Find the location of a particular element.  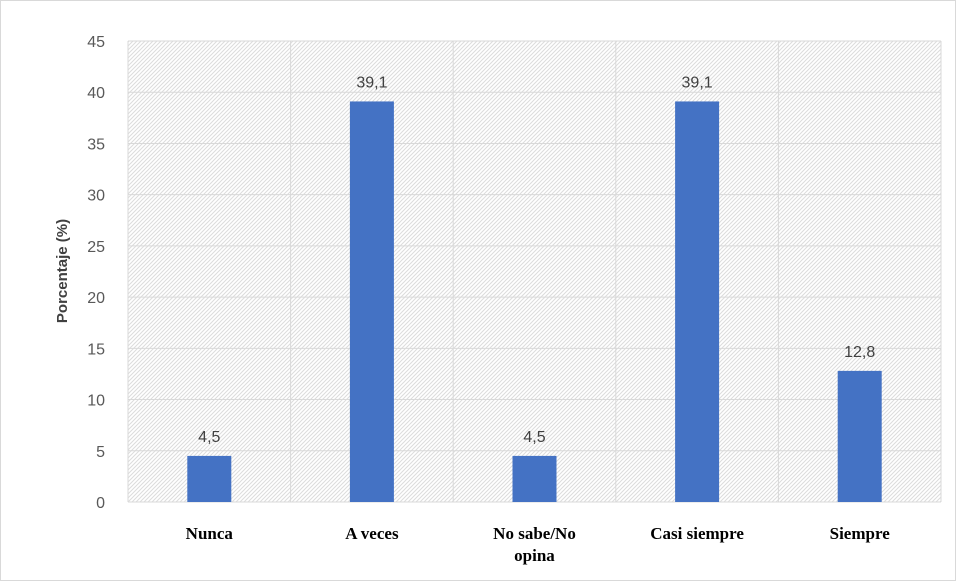

y-tick-label: 15 is located at coordinates (96, 349).